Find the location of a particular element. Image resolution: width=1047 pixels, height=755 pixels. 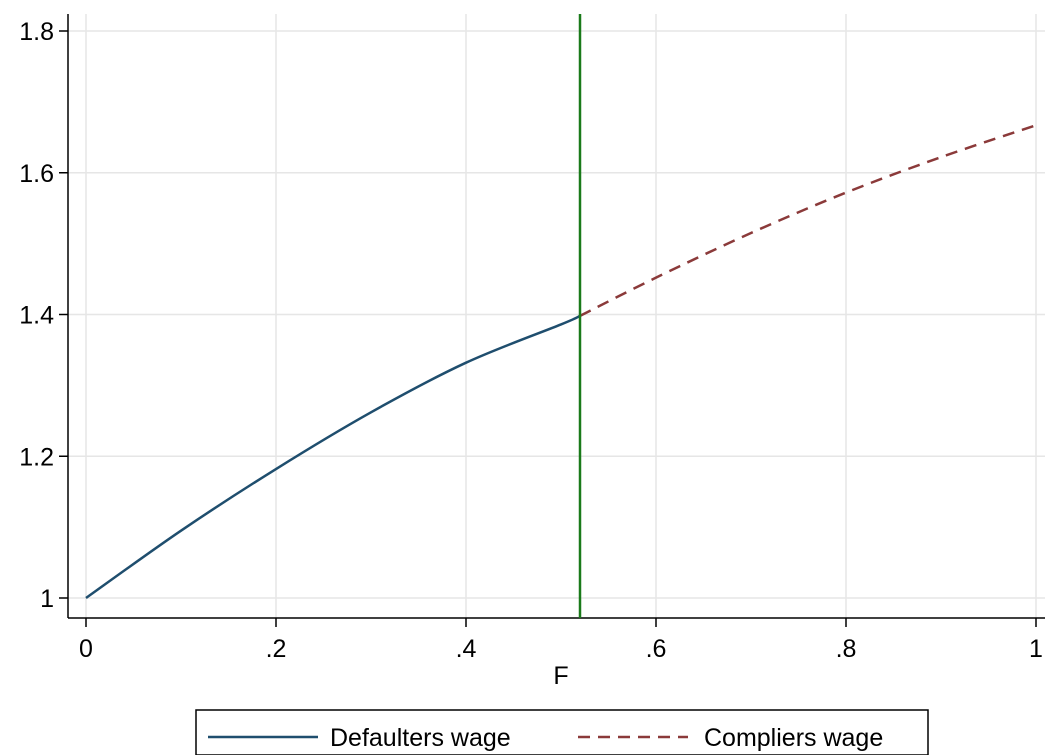

series-line-compliers is located at coordinates (808, 221).